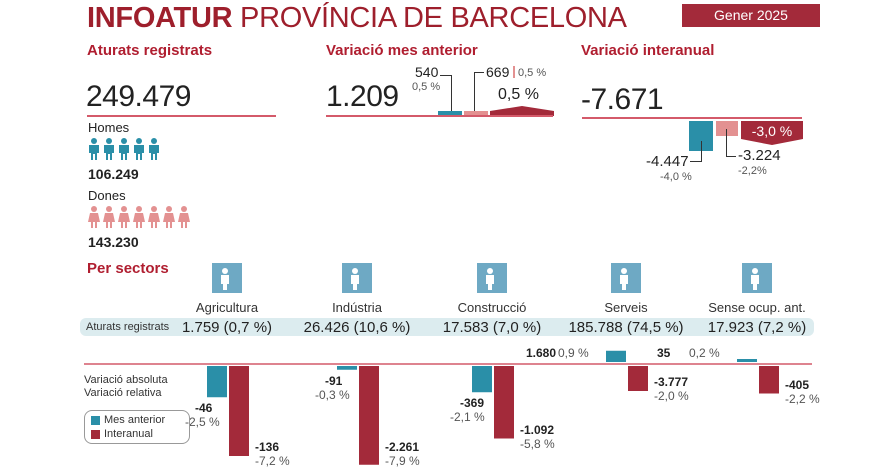 This screenshot has height=472, width=896. I want to click on mes-dones-leader, so click(479, 92).